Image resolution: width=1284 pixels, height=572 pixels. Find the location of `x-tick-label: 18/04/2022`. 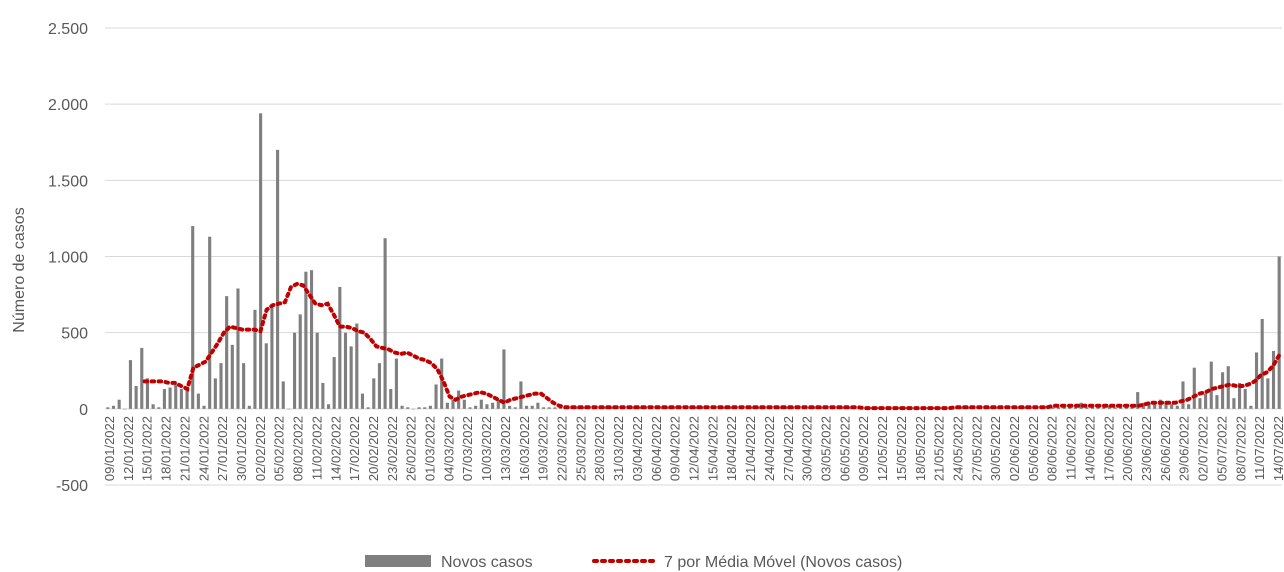

x-tick-label: 18/04/2022 is located at coordinates (731, 448).